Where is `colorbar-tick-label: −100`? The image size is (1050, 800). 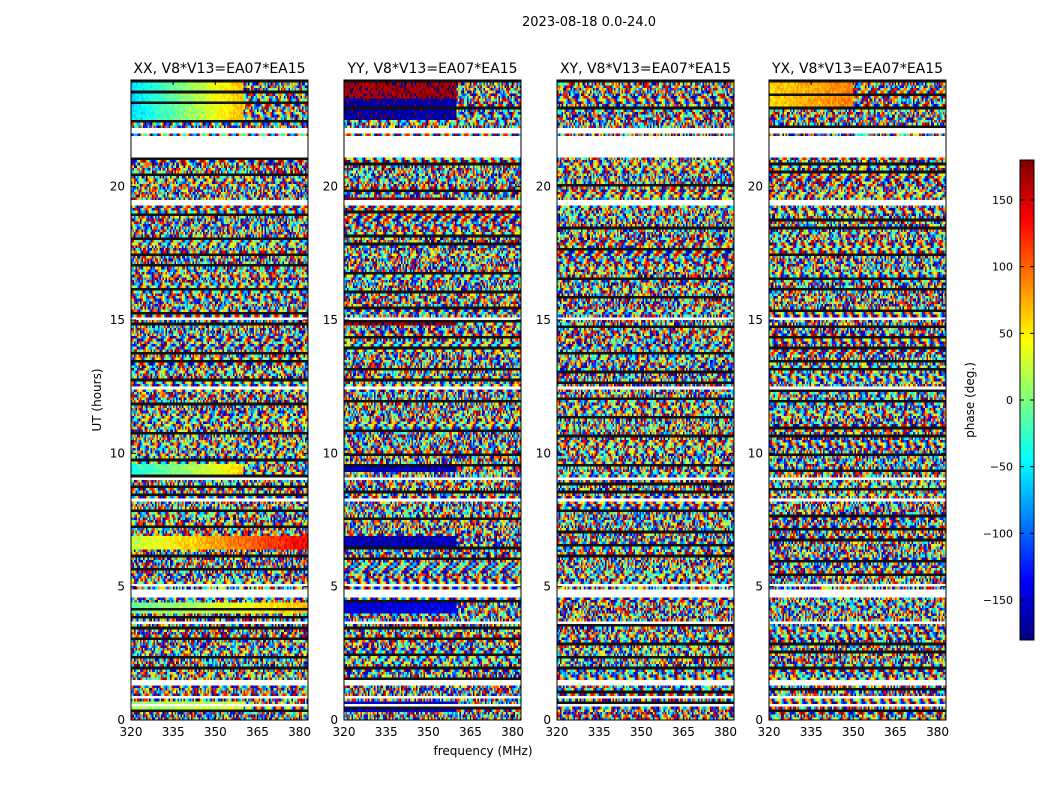 colorbar-tick-label: −100 is located at coordinates (998, 533).